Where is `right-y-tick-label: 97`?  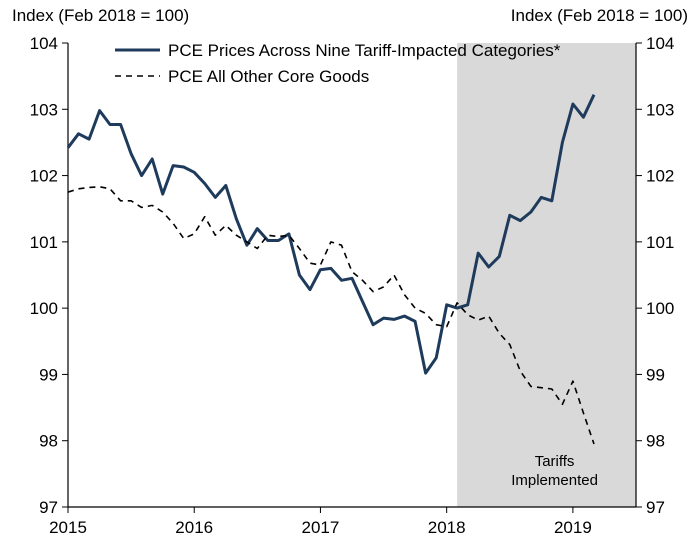 right-y-tick-label: 97 is located at coordinates (655, 507).